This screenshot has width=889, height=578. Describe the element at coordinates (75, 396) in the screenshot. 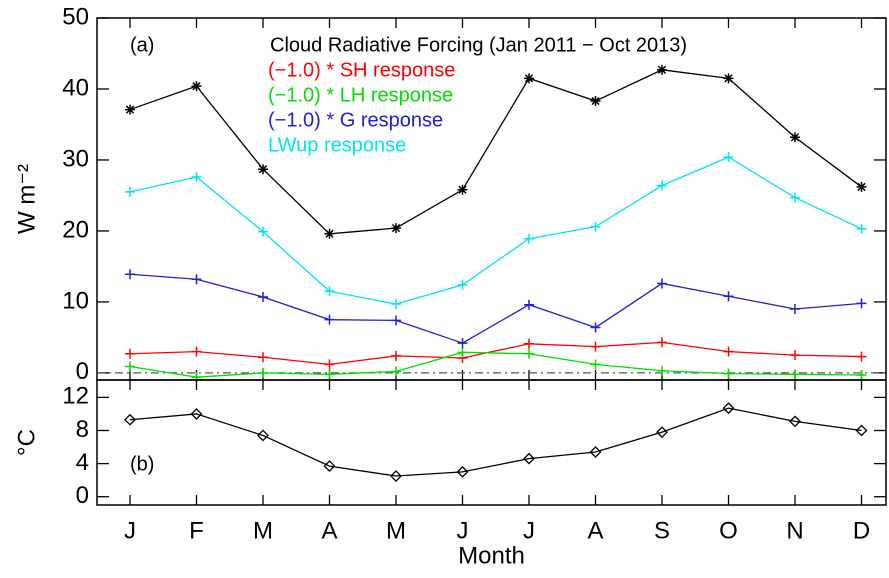

I see `y-tick-label: 12` at that location.